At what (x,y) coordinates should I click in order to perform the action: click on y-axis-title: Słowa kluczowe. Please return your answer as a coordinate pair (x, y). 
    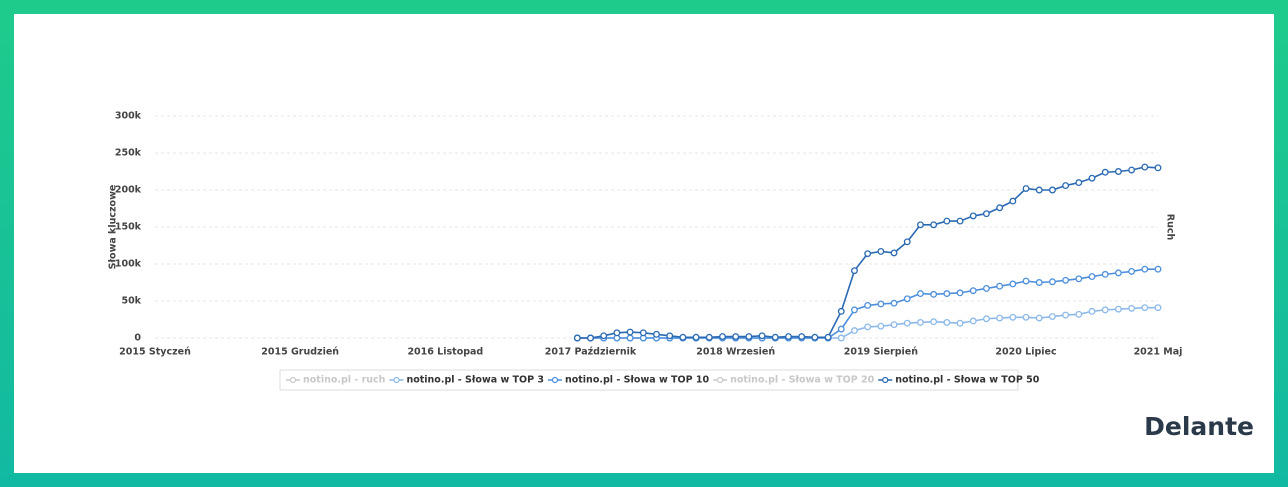
    Looking at the image, I should click on (113, 227).